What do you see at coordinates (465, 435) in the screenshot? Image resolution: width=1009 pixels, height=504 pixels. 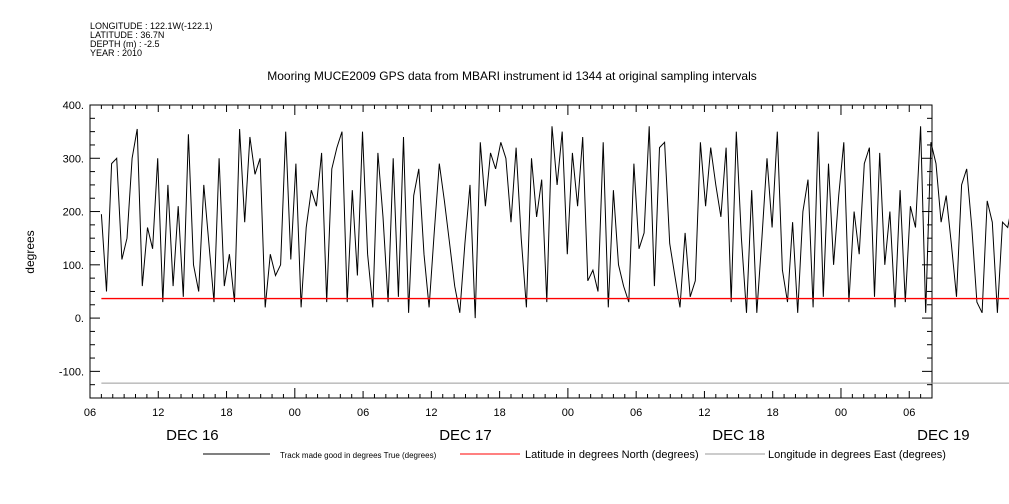 I see `x-date-label: DEC 17` at bounding box center [465, 435].